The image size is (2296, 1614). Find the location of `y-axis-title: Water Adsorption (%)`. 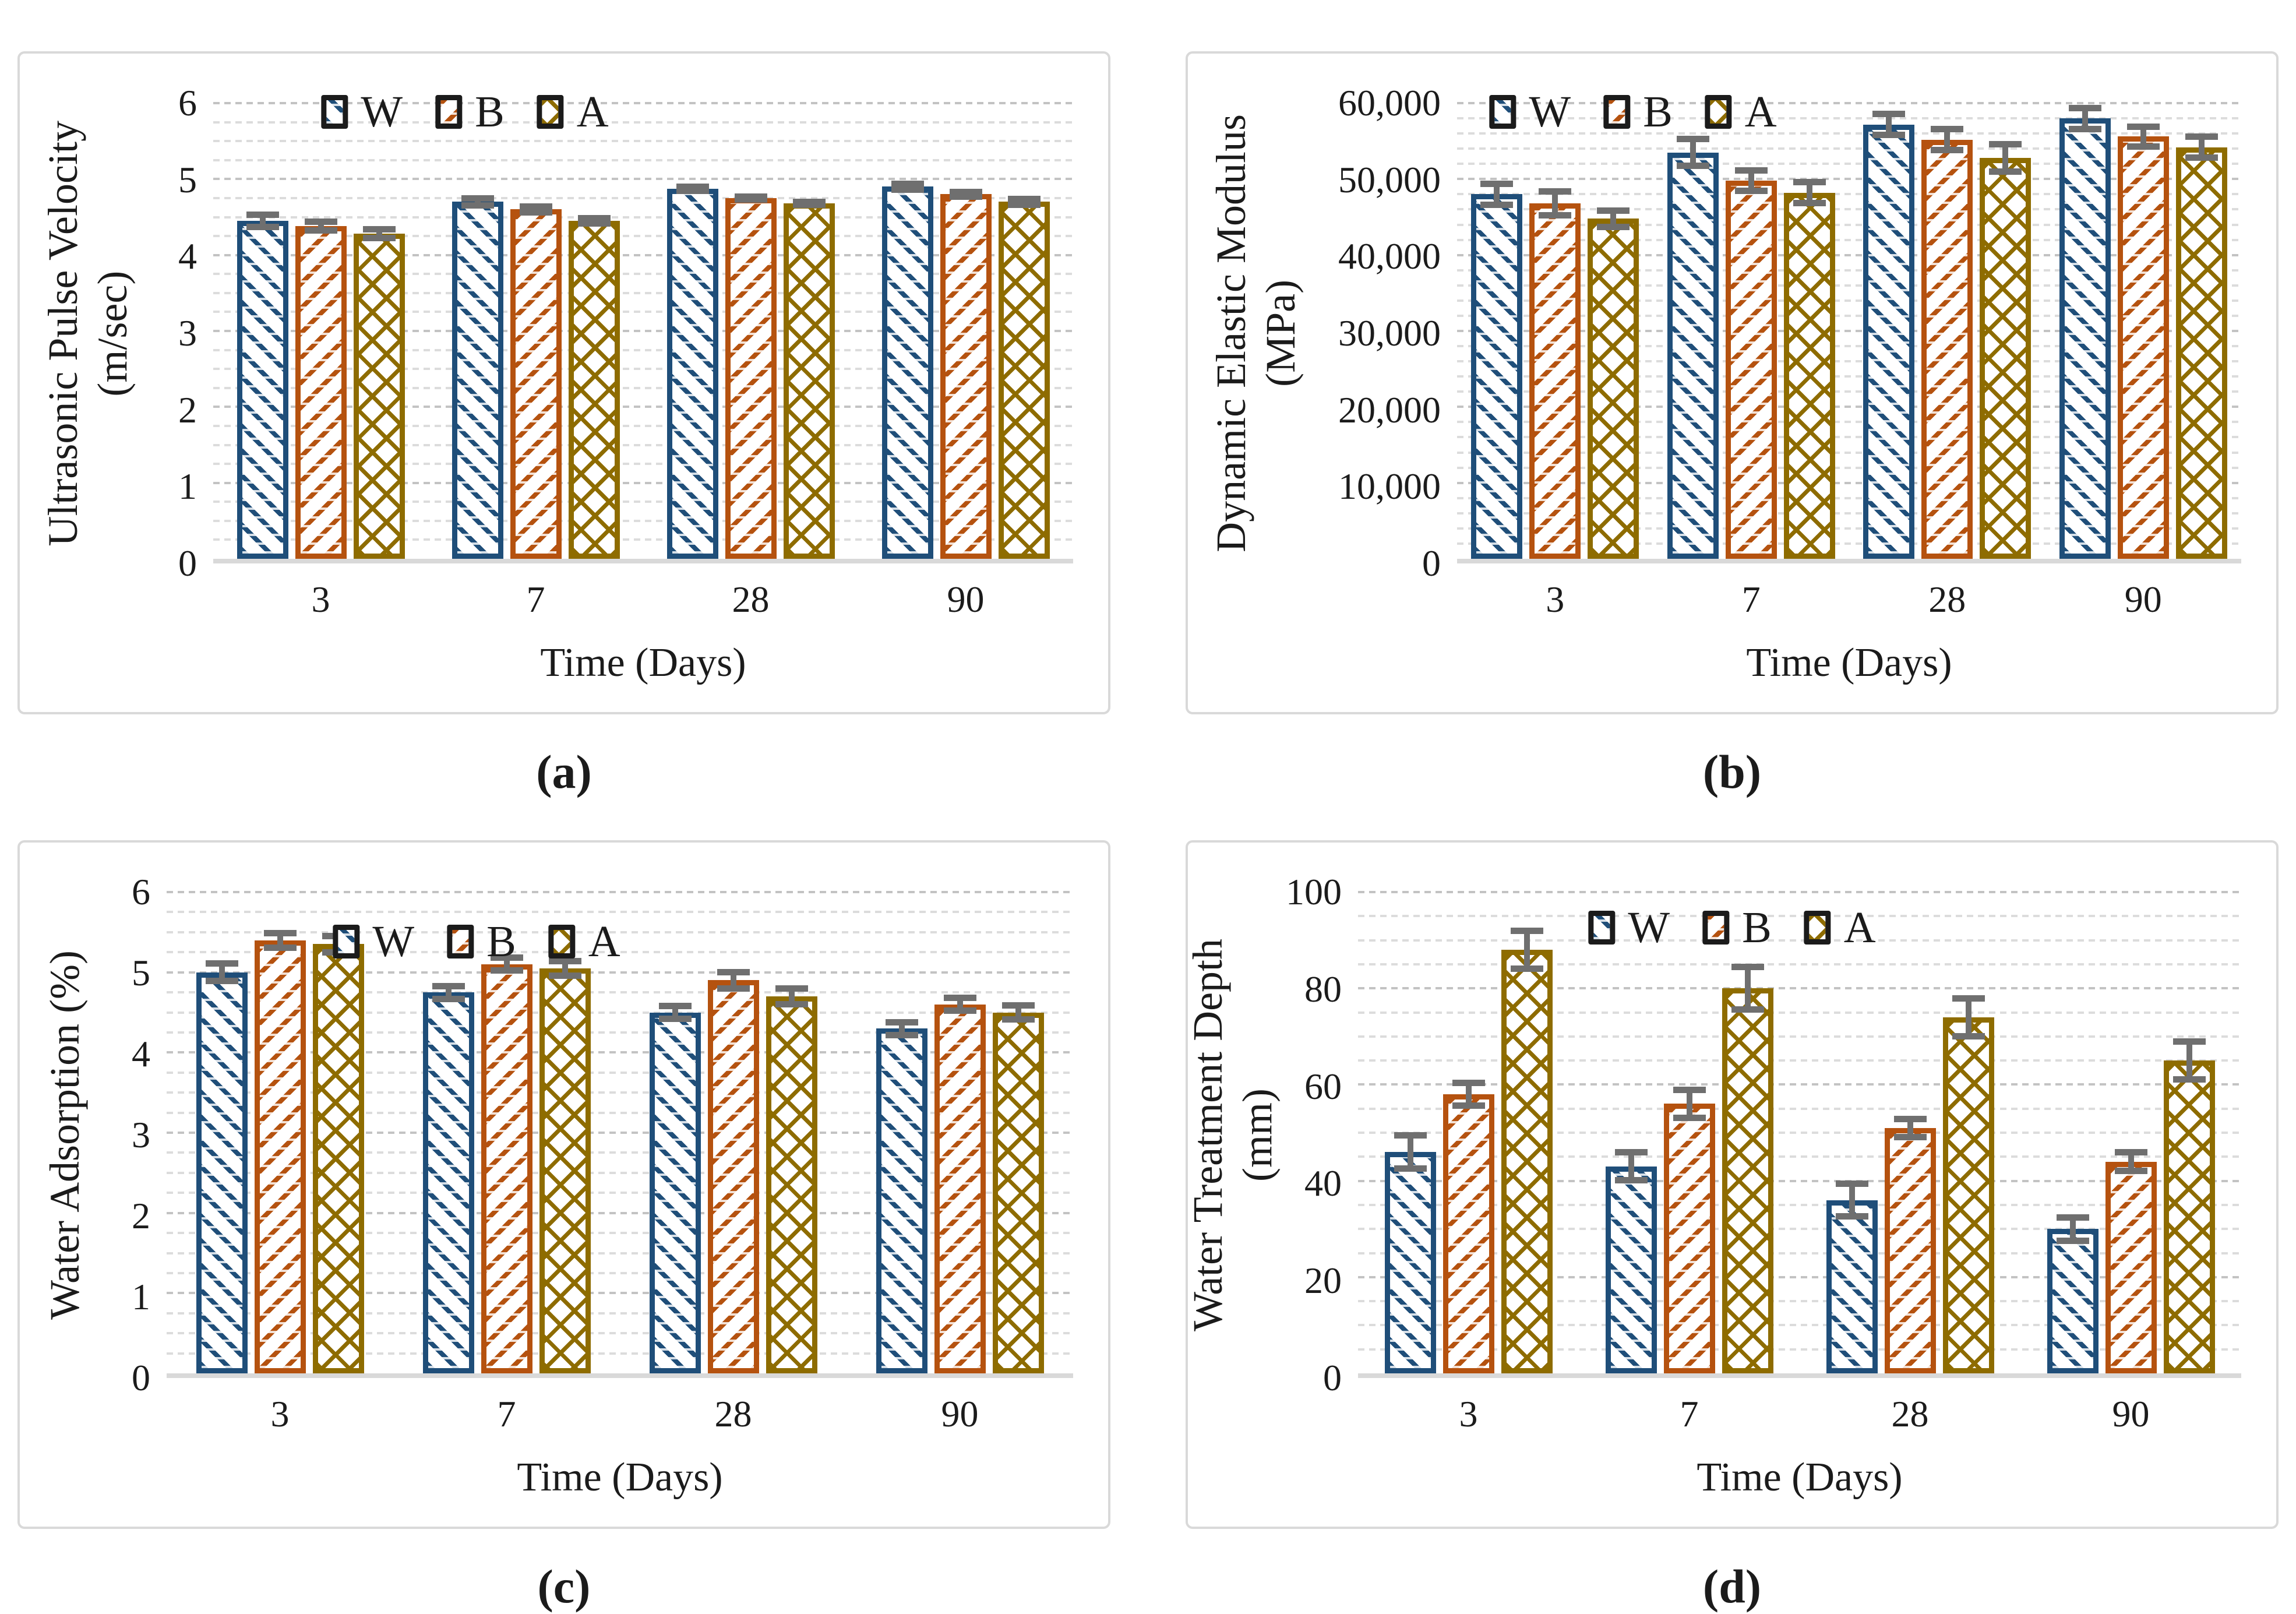

y-axis-title: Water Adsorption (%) is located at coordinates (65, 1135).